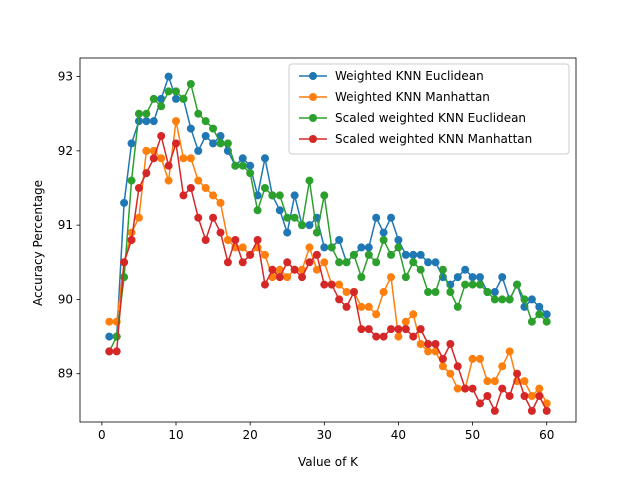 The height and width of the screenshot is (480, 640). I want to click on x-tick-label: 30, so click(324, 435).